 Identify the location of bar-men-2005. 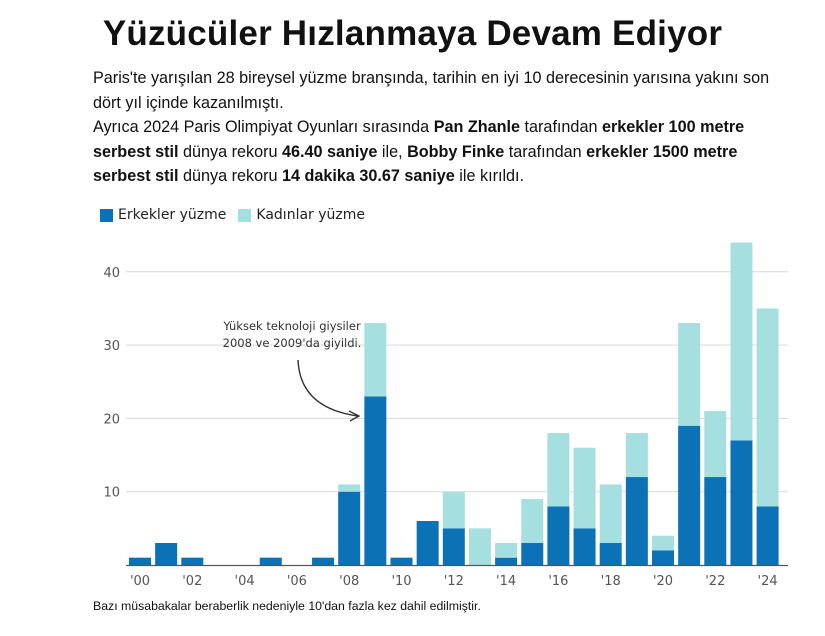
(270, 561).